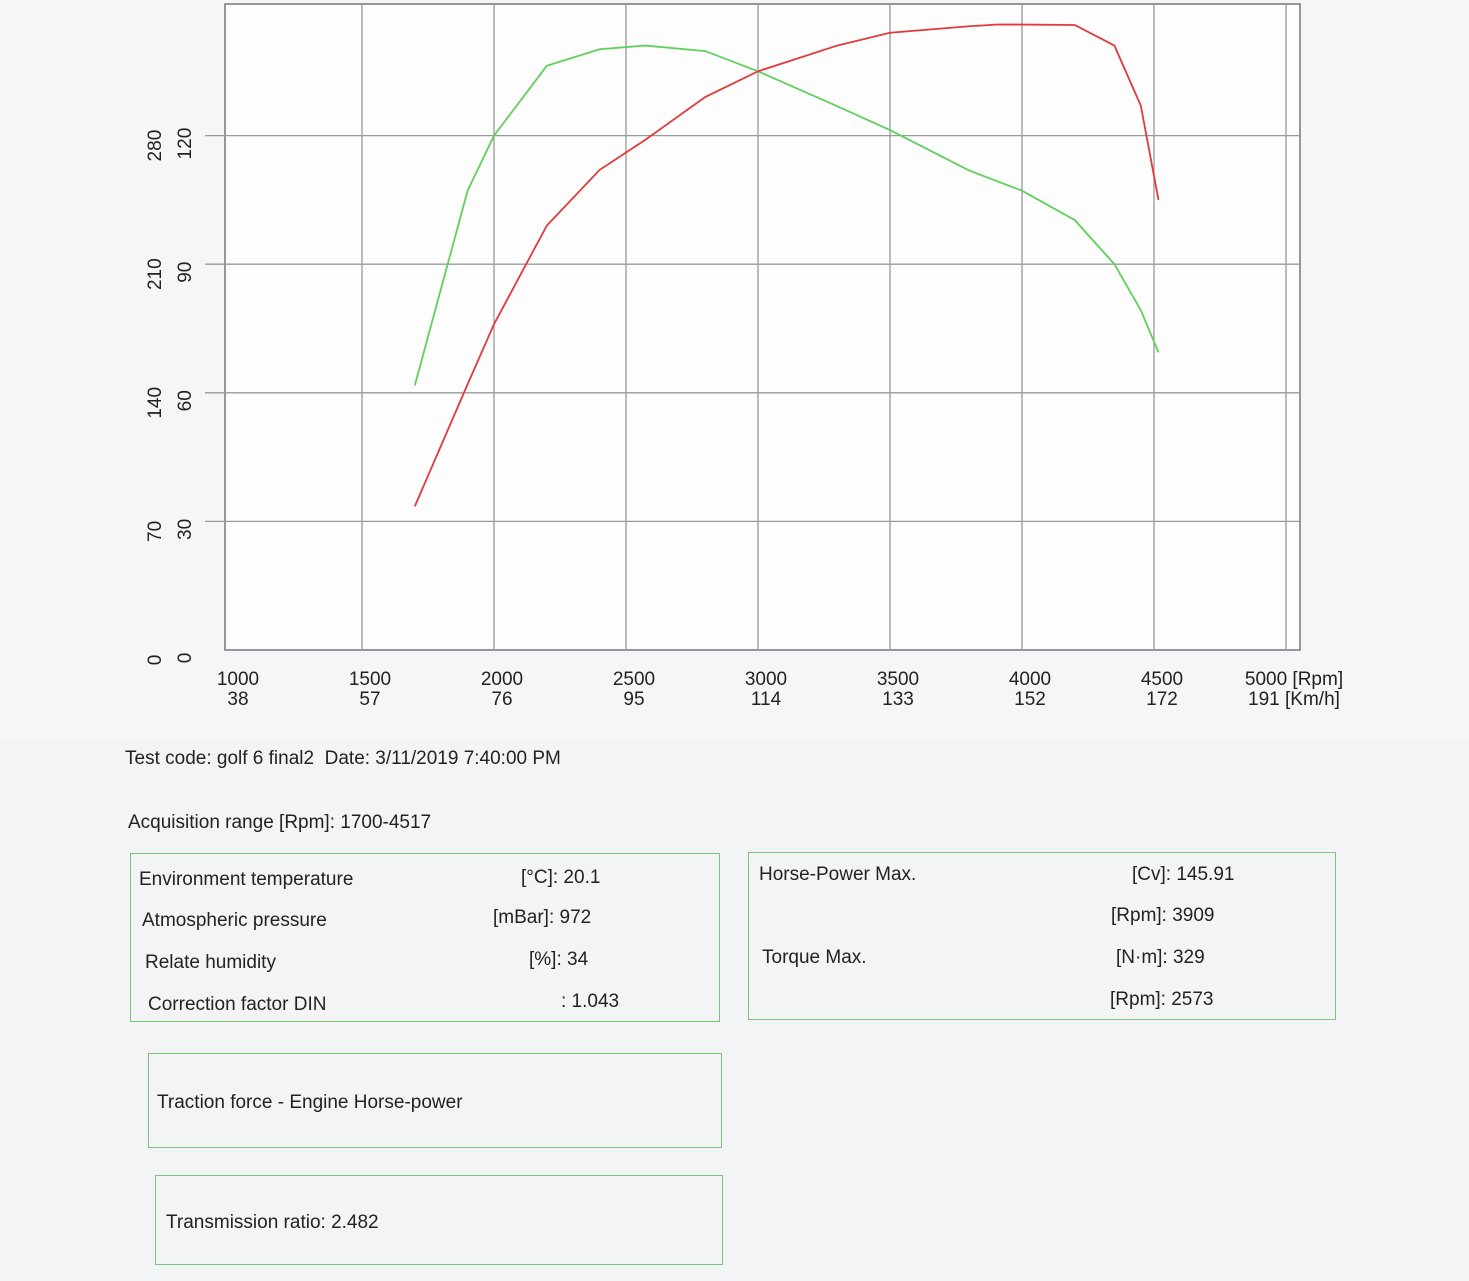 The width and height of the screenshot is (1469, 1281). Describe the element at coordinates (561, 877) in the screenshot. I see `env-value: [°C]: 20.1` at that location.